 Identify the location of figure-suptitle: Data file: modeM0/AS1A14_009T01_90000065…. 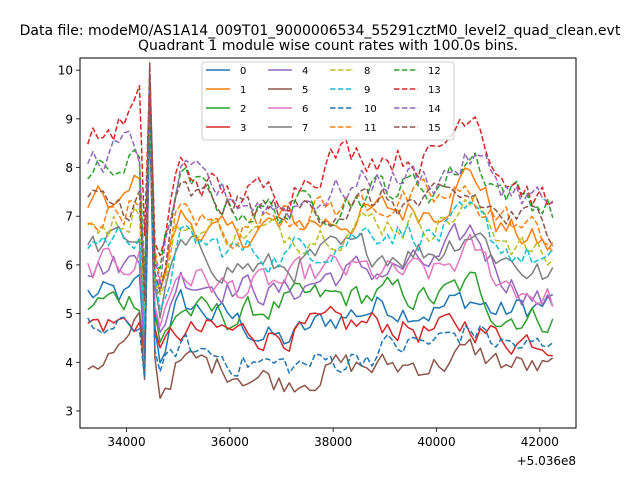
(320, 31).